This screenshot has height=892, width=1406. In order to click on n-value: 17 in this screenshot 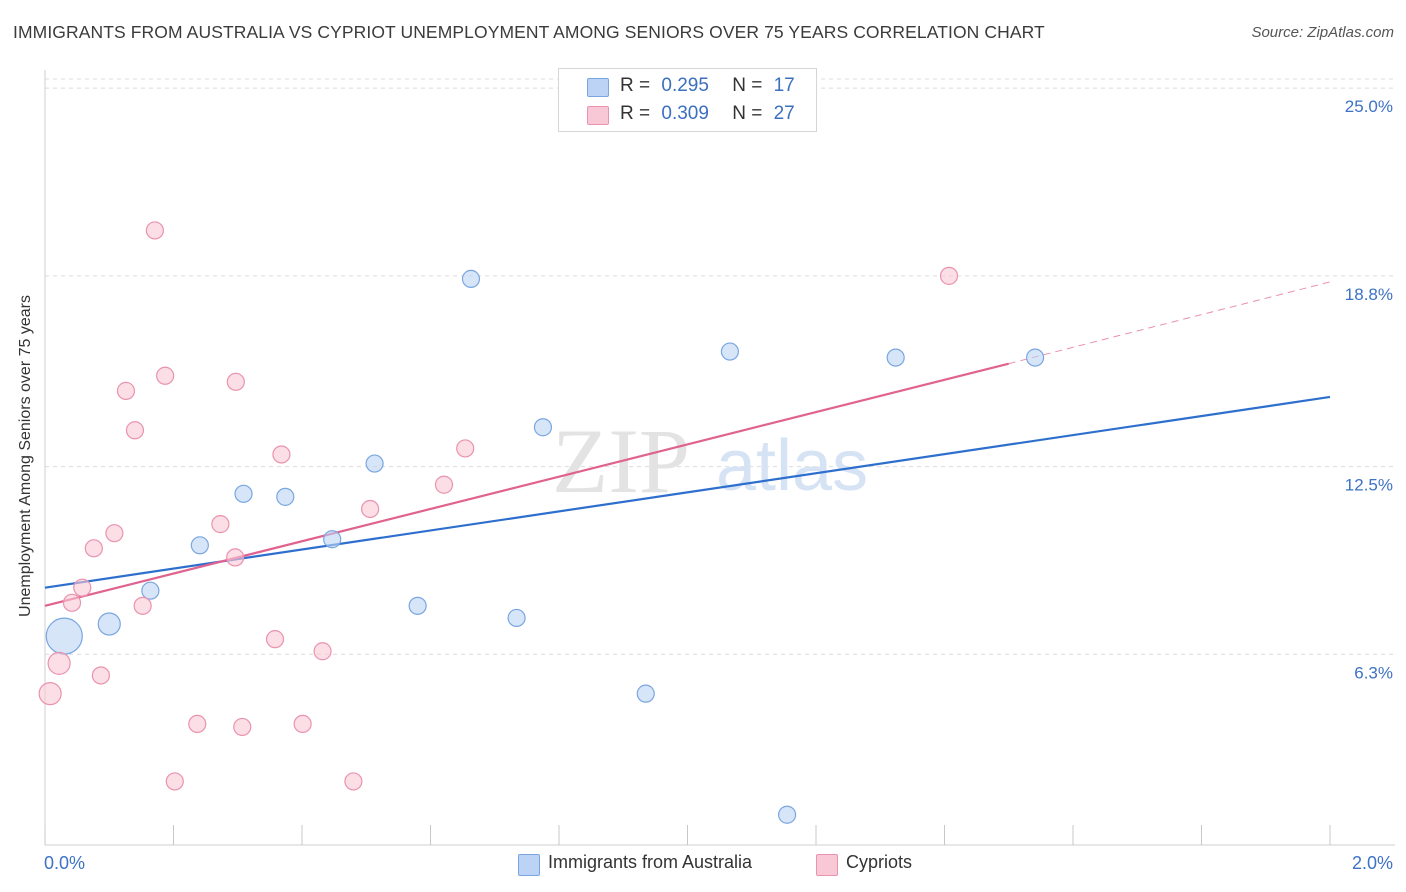, I will do `click(784, 85)`.